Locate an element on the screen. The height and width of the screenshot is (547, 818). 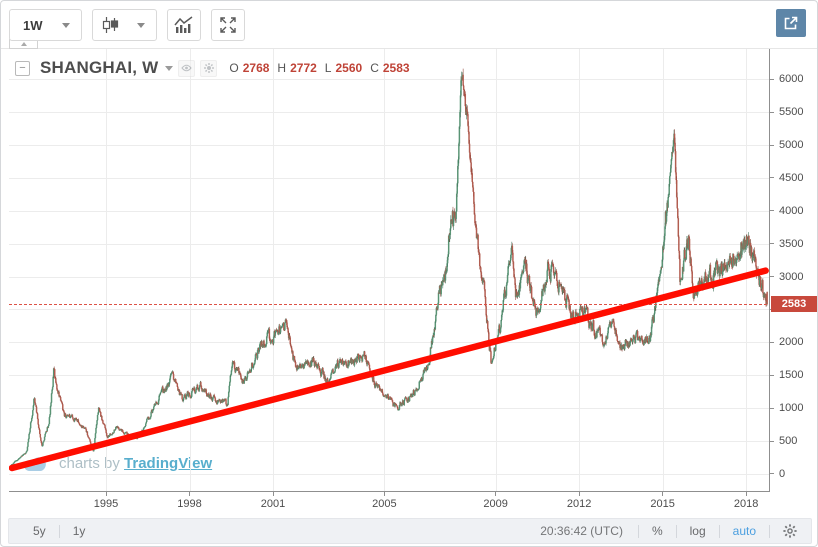
chevron-up-icon is located at coordinates (23, 44).